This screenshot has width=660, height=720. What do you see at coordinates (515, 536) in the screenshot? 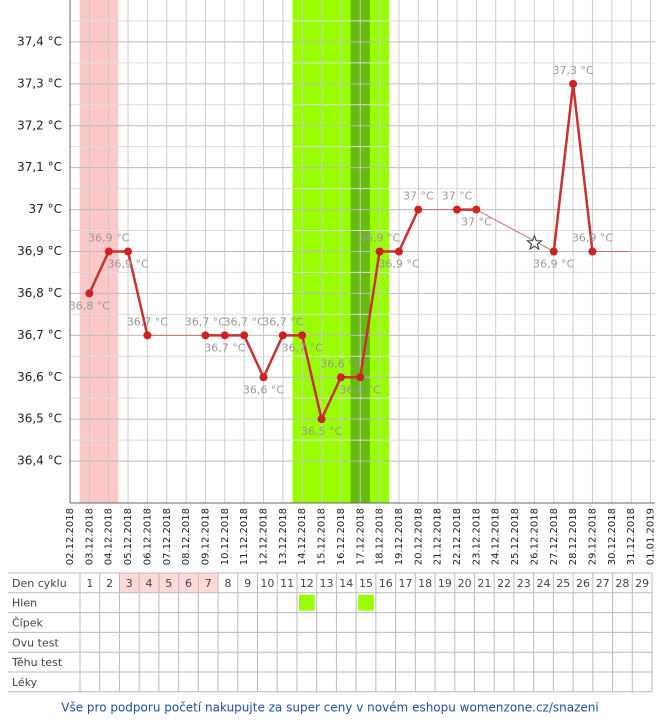
I see `x-tick-label: 25.12.2018` at bounding box center [515, 536].